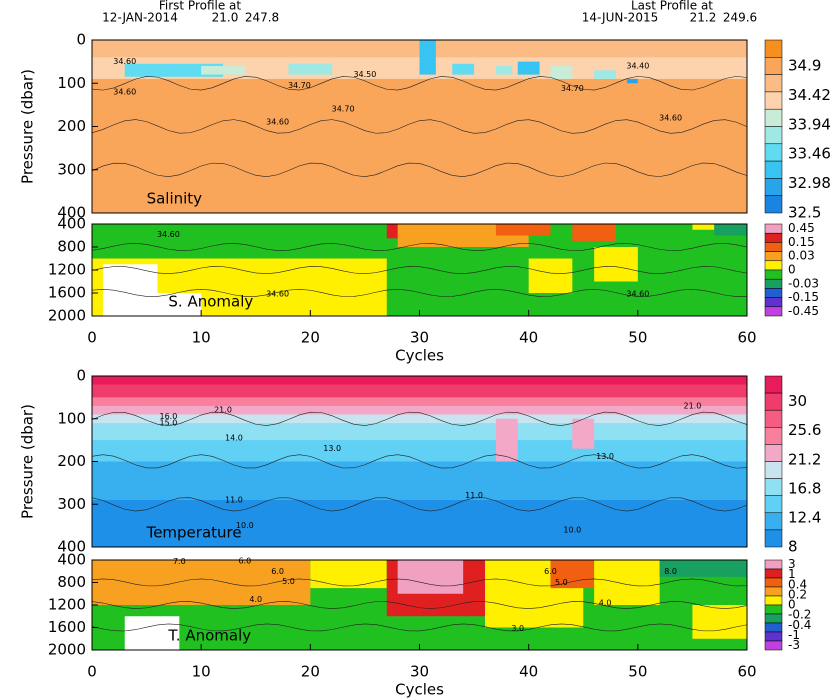 The image size is (840, 700). What do you see at coordinates (803, 297) in the screenshot?
I see `colorbar-label: -0.15` at bounding box center [803, 297].